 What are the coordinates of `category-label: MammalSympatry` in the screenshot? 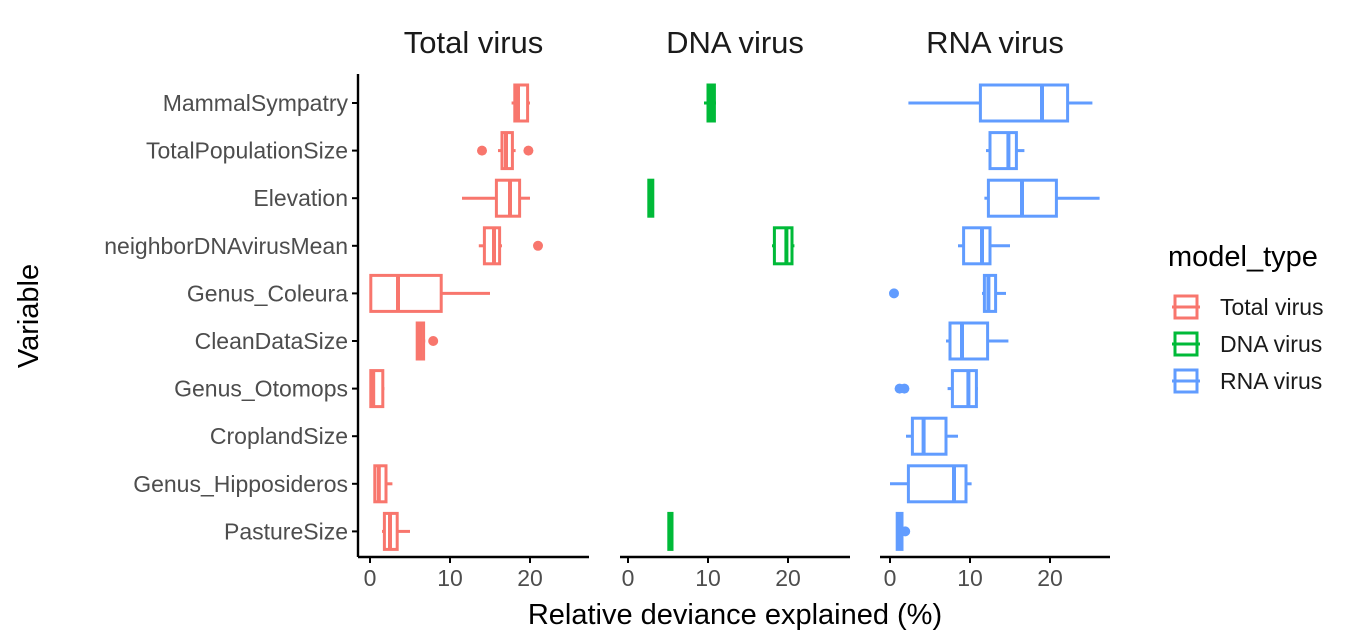 It's located at (256, 103).